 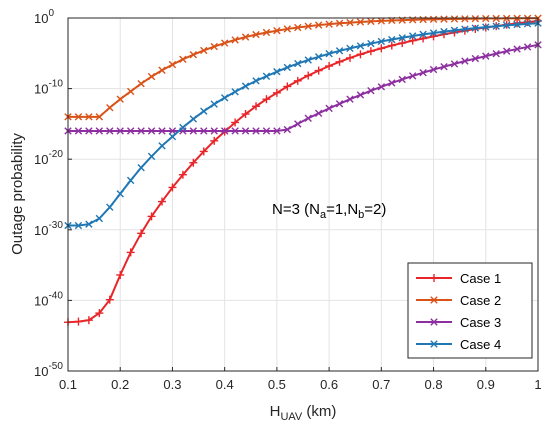 What do you see at coordinates (537, 384) in the screenshot?
I see `x-tick-label: 1` at bounding box center [537, 384].